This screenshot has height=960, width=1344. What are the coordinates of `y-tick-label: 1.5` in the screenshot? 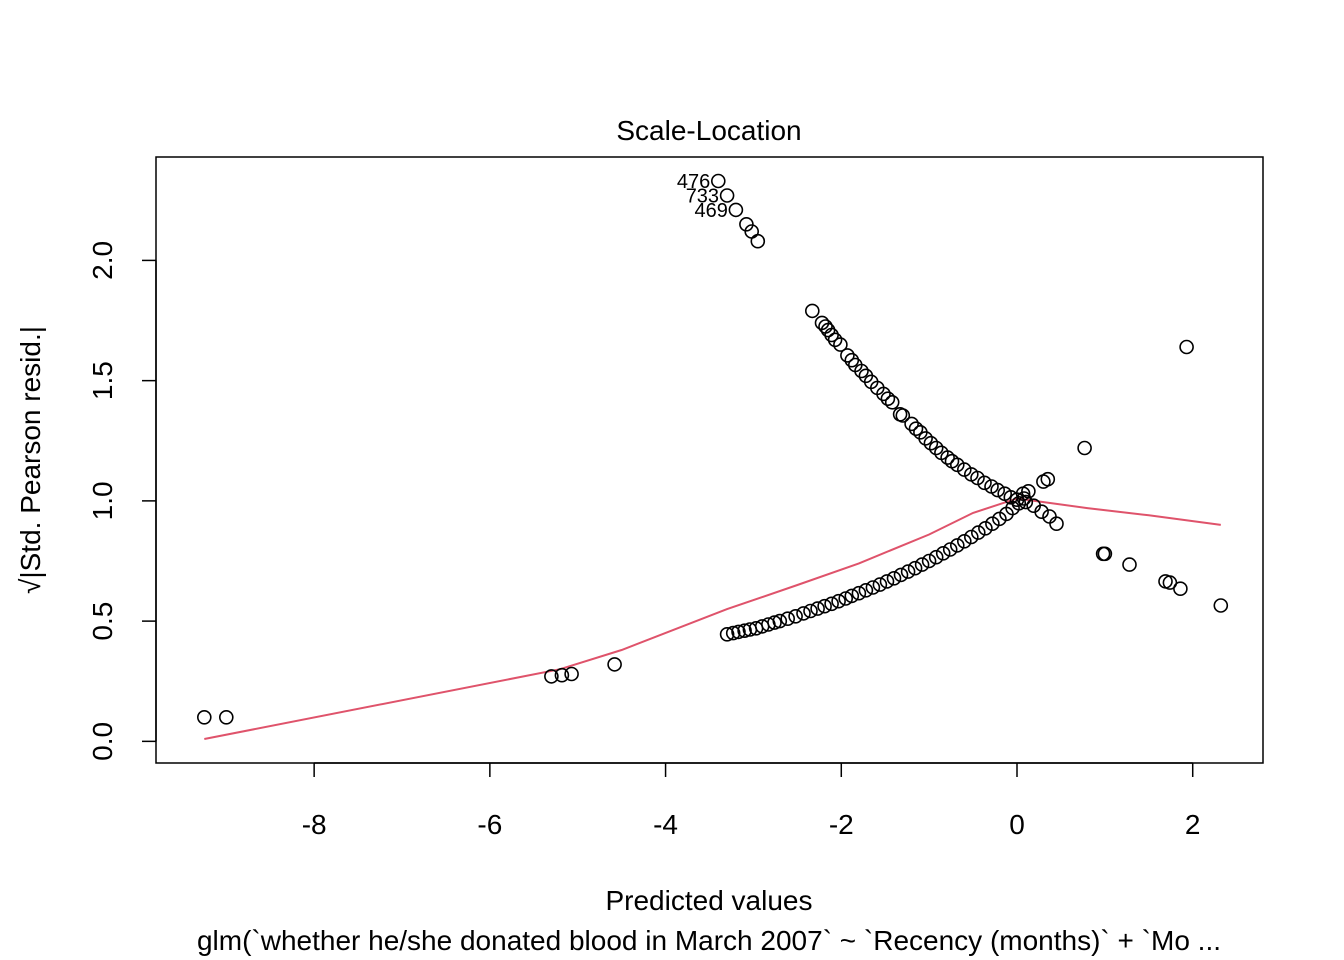 It's located at (102, 380).